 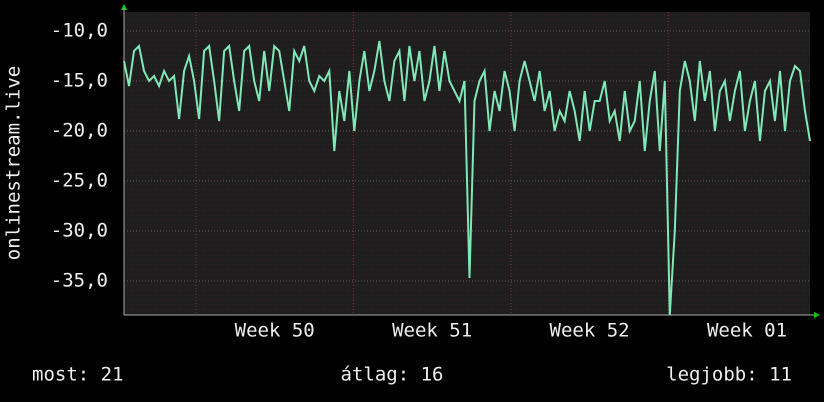 I want to click on x-tick-label: Week 52, so click(x=590, y=331).